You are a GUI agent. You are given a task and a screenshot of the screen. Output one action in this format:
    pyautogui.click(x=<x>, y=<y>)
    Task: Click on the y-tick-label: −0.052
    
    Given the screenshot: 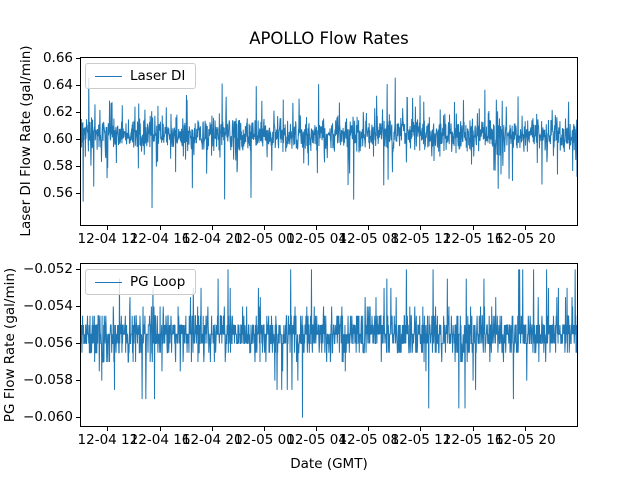 What is the action you would take?
    pyautogui.click(x=48, y=268)
    